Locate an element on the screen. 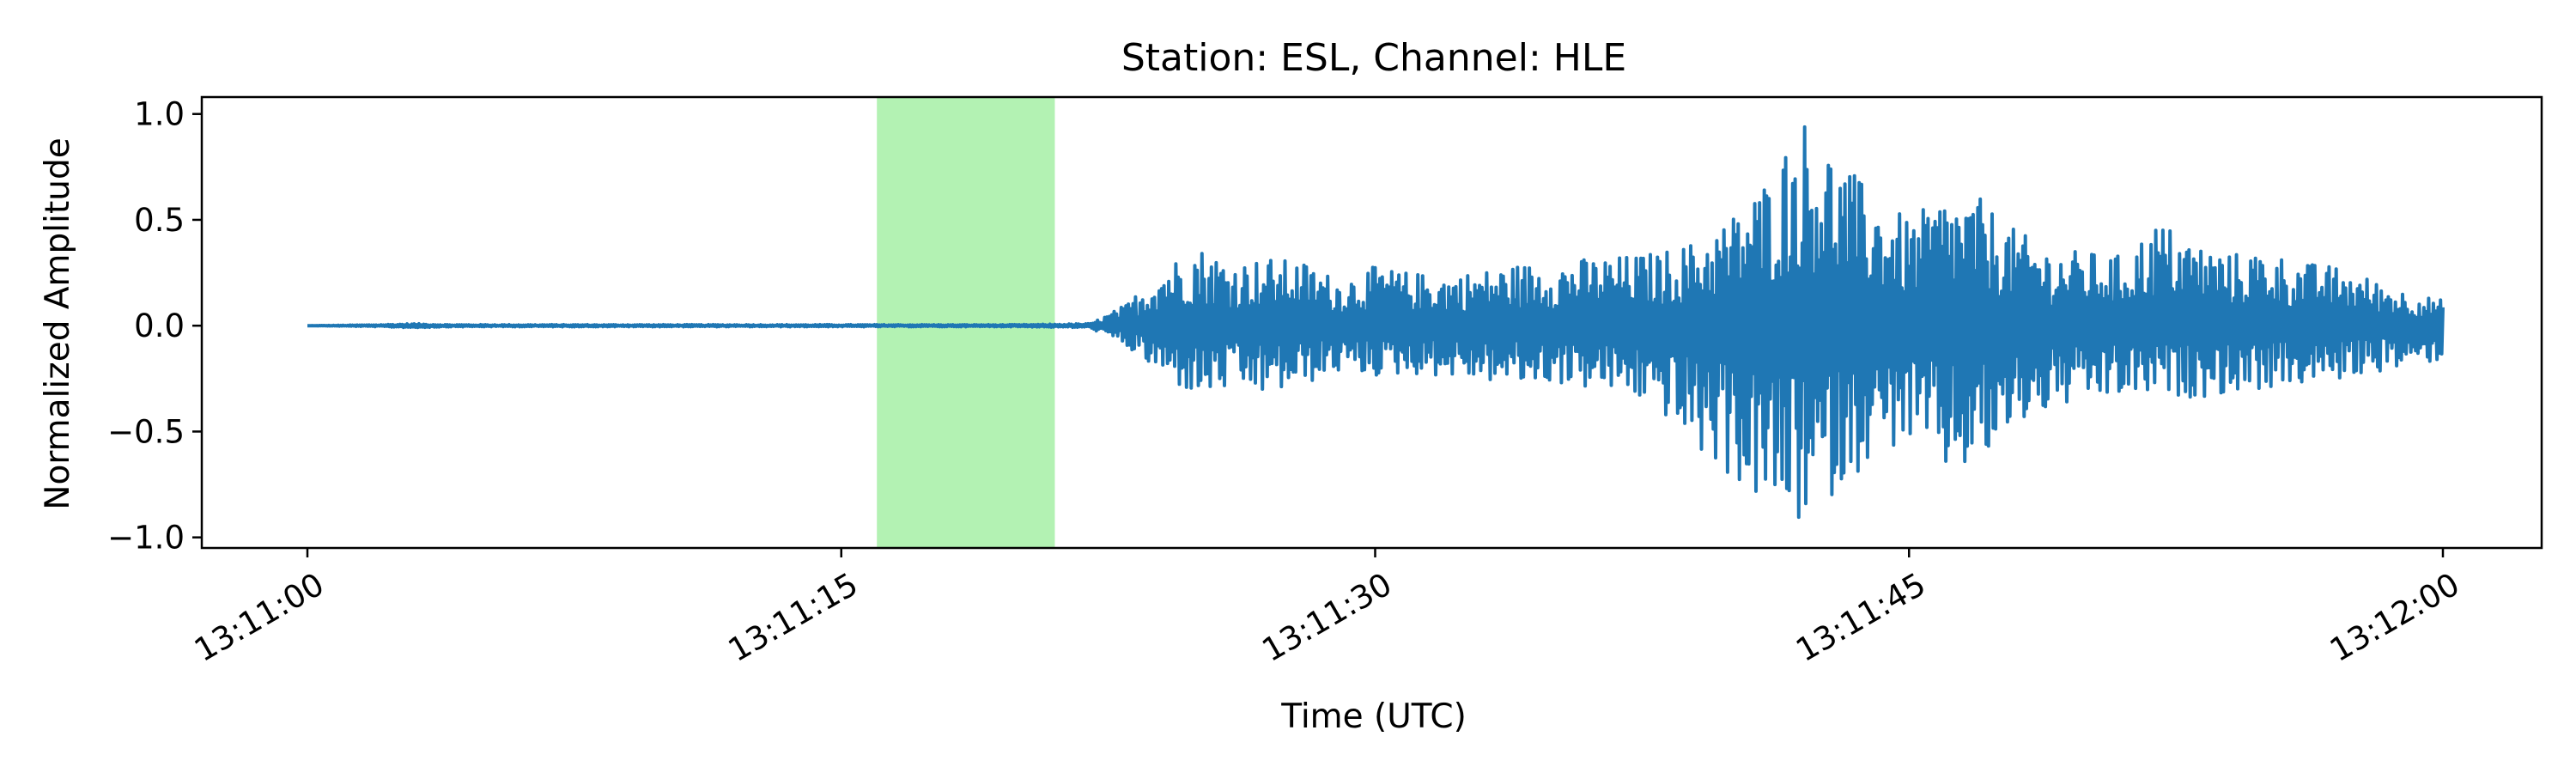 Image resolution: width=2576 pixels, height=773 pixels. x-tick-label: 13:11:15 is located at coordinates (793, 617).